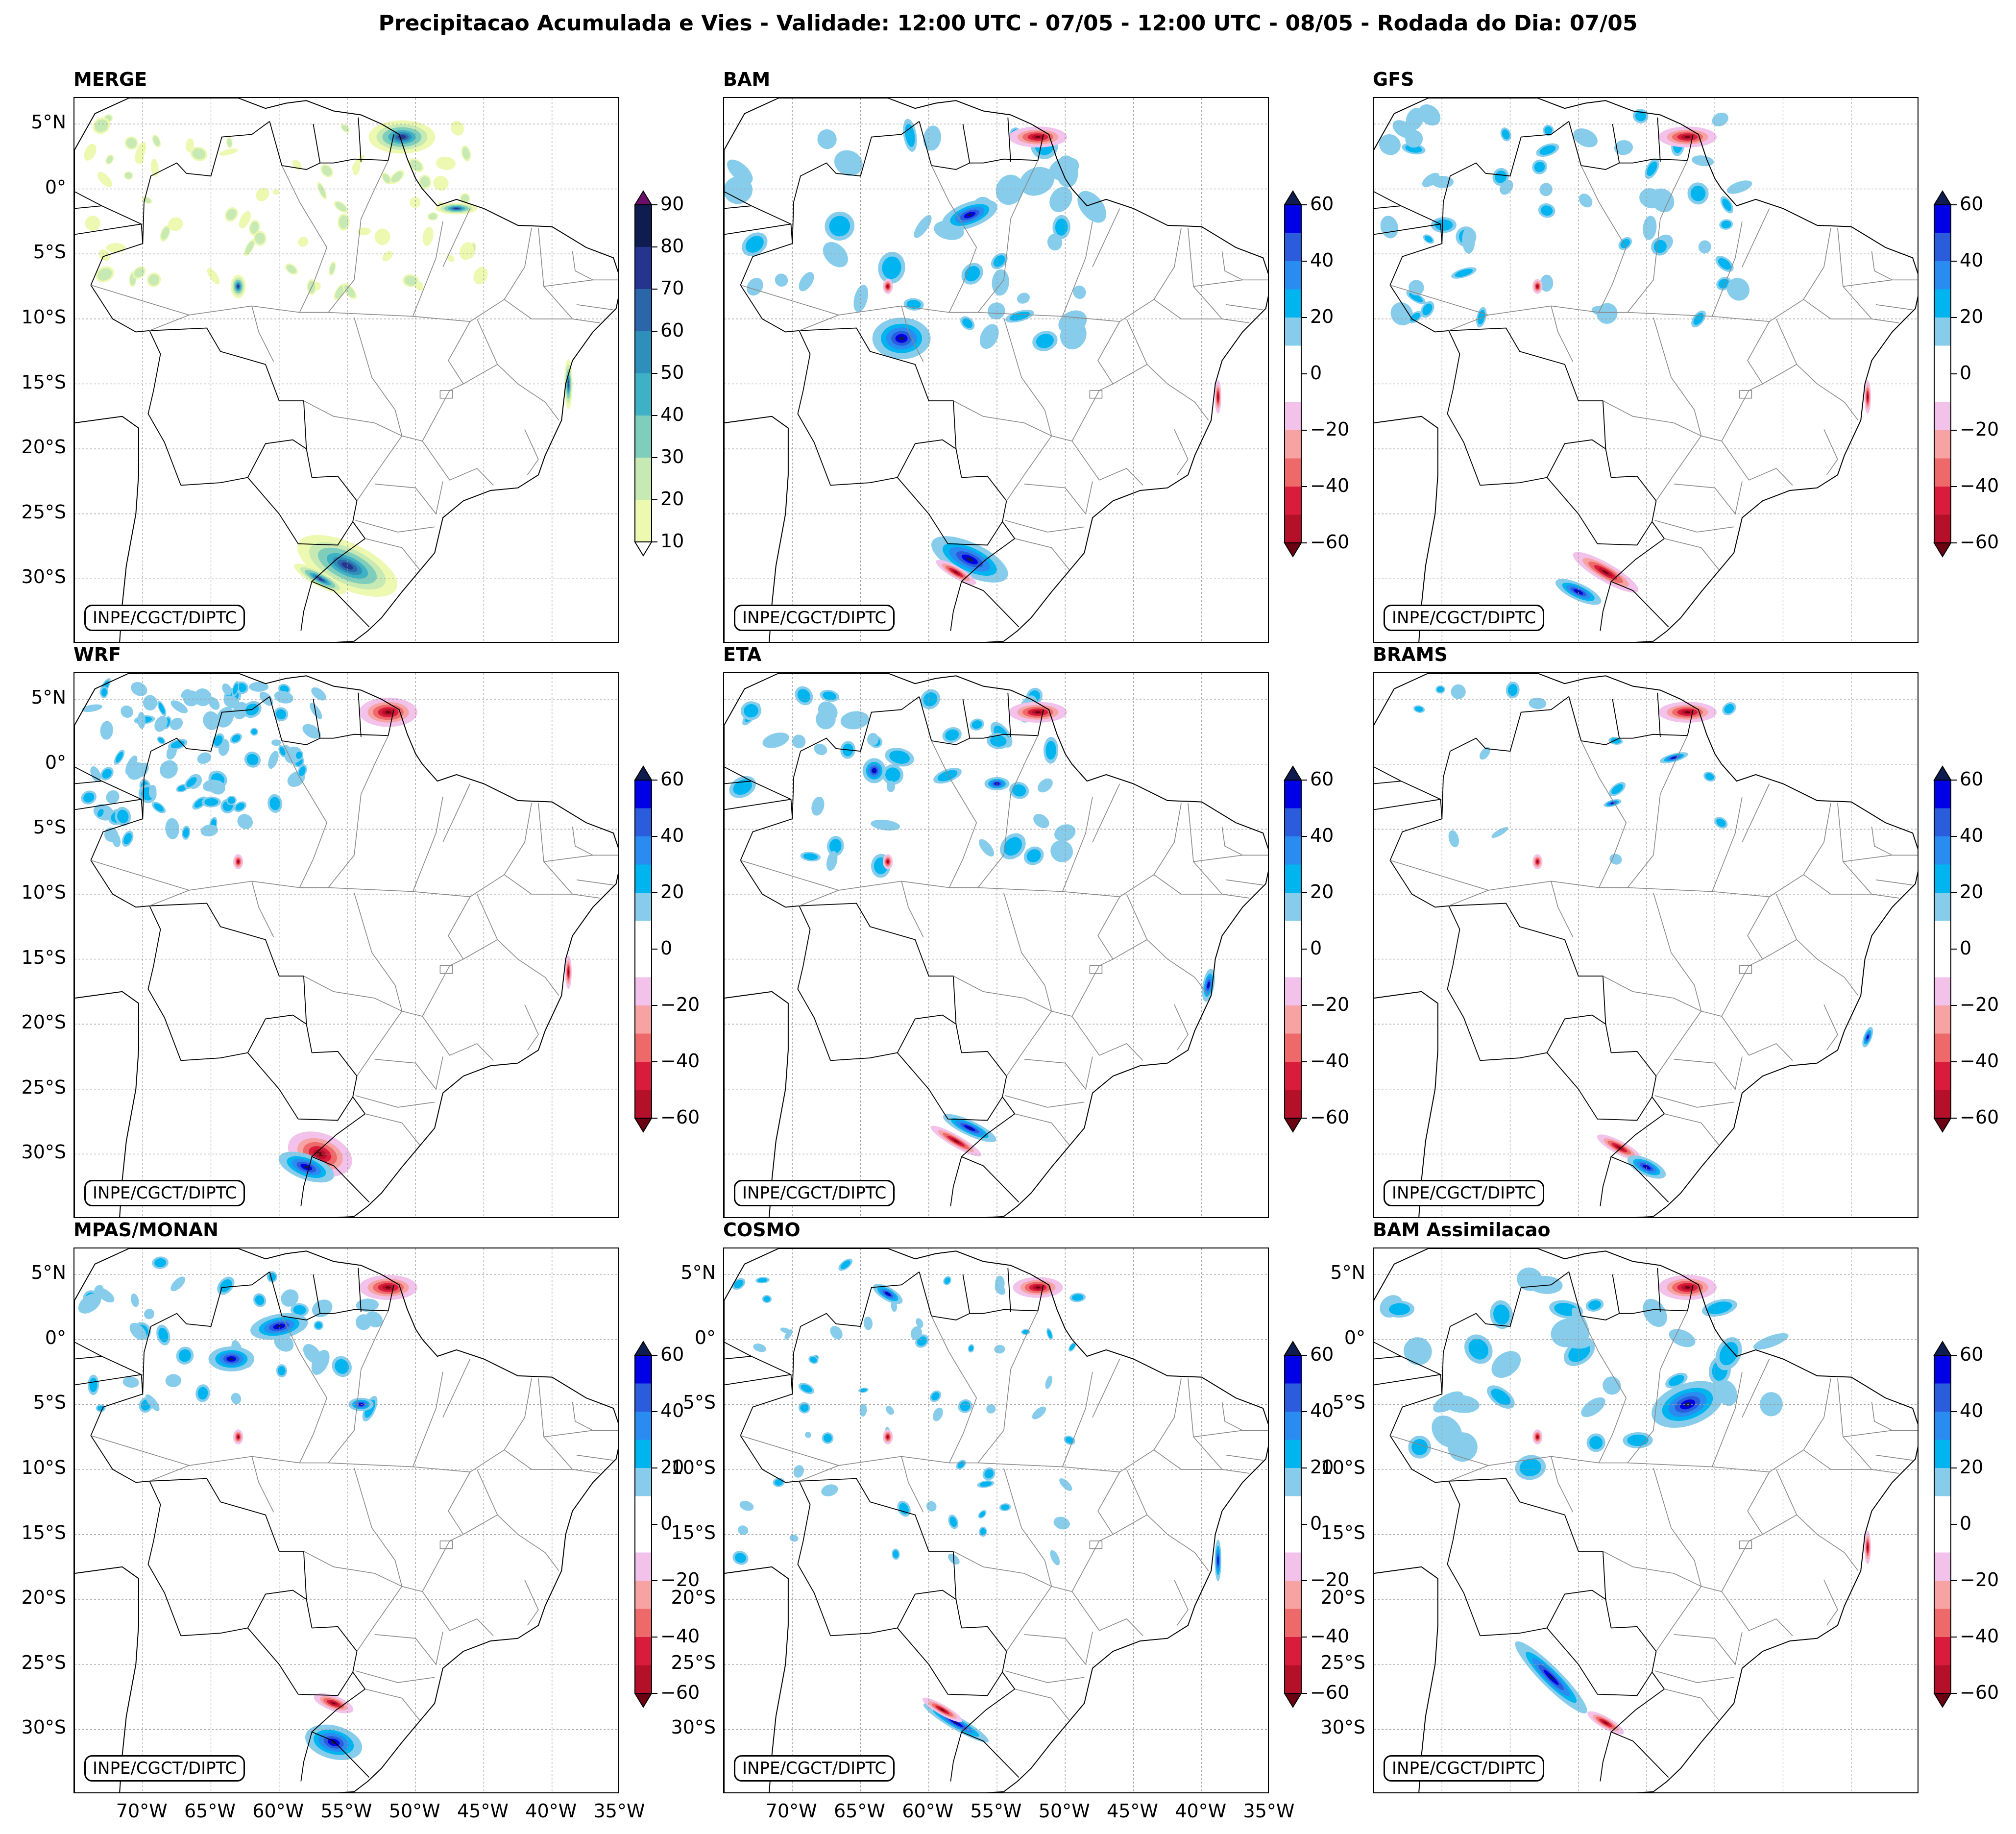  What do you see at coordinates (414, 1811) in the screenshot?
I see `lon-label: 50°W` at bounding box center [414, 1811].